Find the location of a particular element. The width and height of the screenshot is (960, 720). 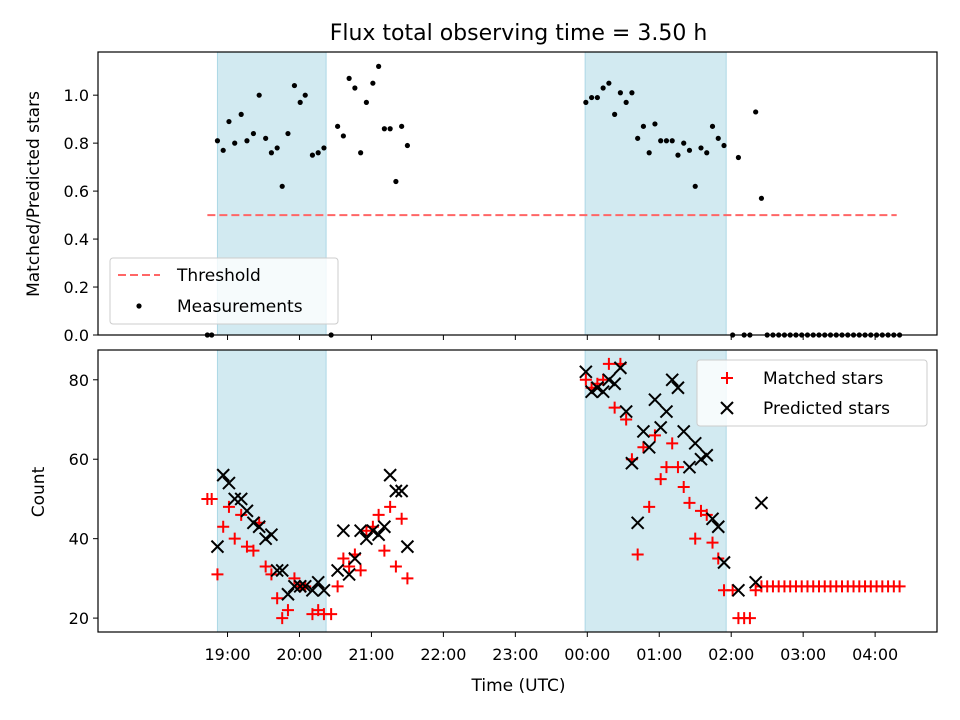

x-tick-label: 21:00 is located at coordinates (371, 654).